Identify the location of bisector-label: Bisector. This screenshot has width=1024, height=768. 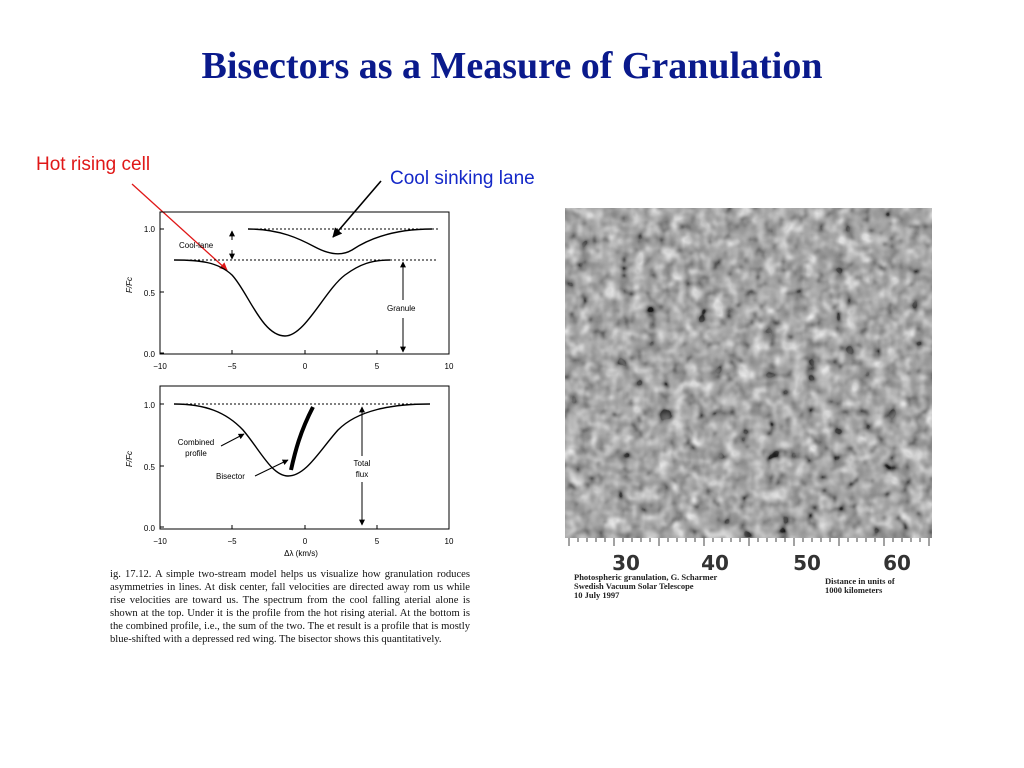
(230, 476).